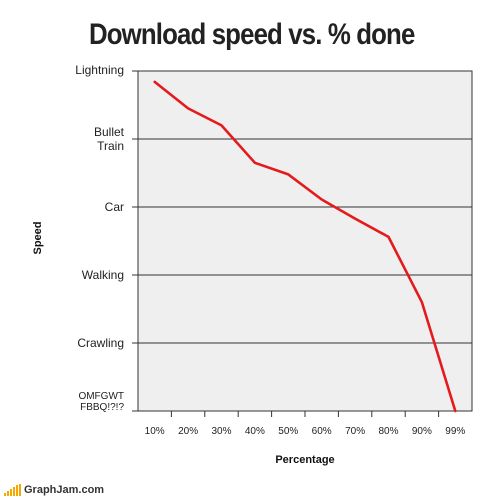 This screenshot has width=504, height=497. What do you see at coordinates (64, 490) in the screenshot?
I see `footer-brand-text: GraphJam.com` at bounding box center [64, 490].